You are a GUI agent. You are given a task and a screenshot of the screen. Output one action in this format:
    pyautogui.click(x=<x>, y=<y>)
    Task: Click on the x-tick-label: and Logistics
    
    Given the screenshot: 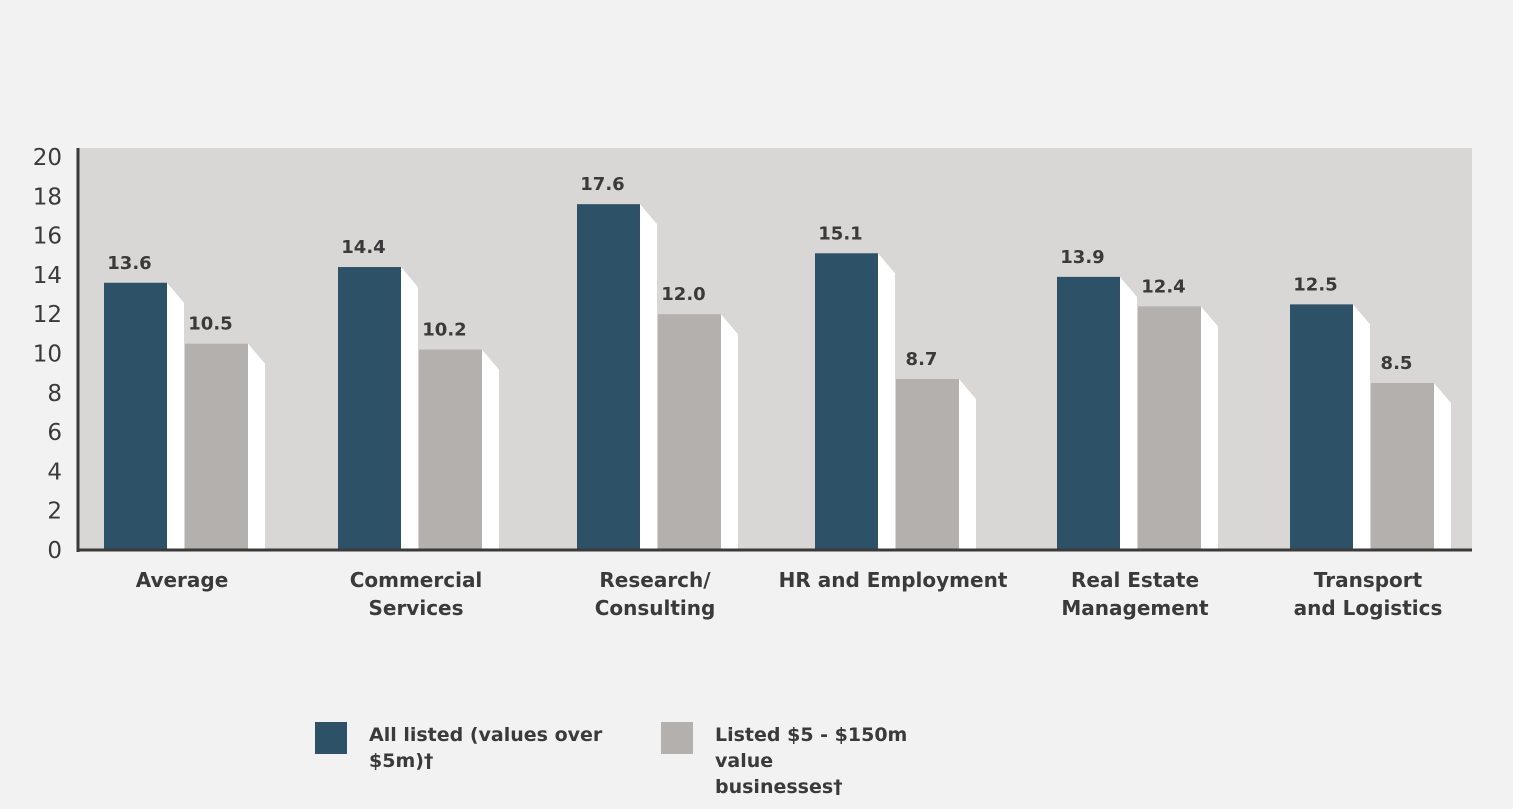 What is the action you would take?
    pyautogui.click(x=1368, y=608)
    